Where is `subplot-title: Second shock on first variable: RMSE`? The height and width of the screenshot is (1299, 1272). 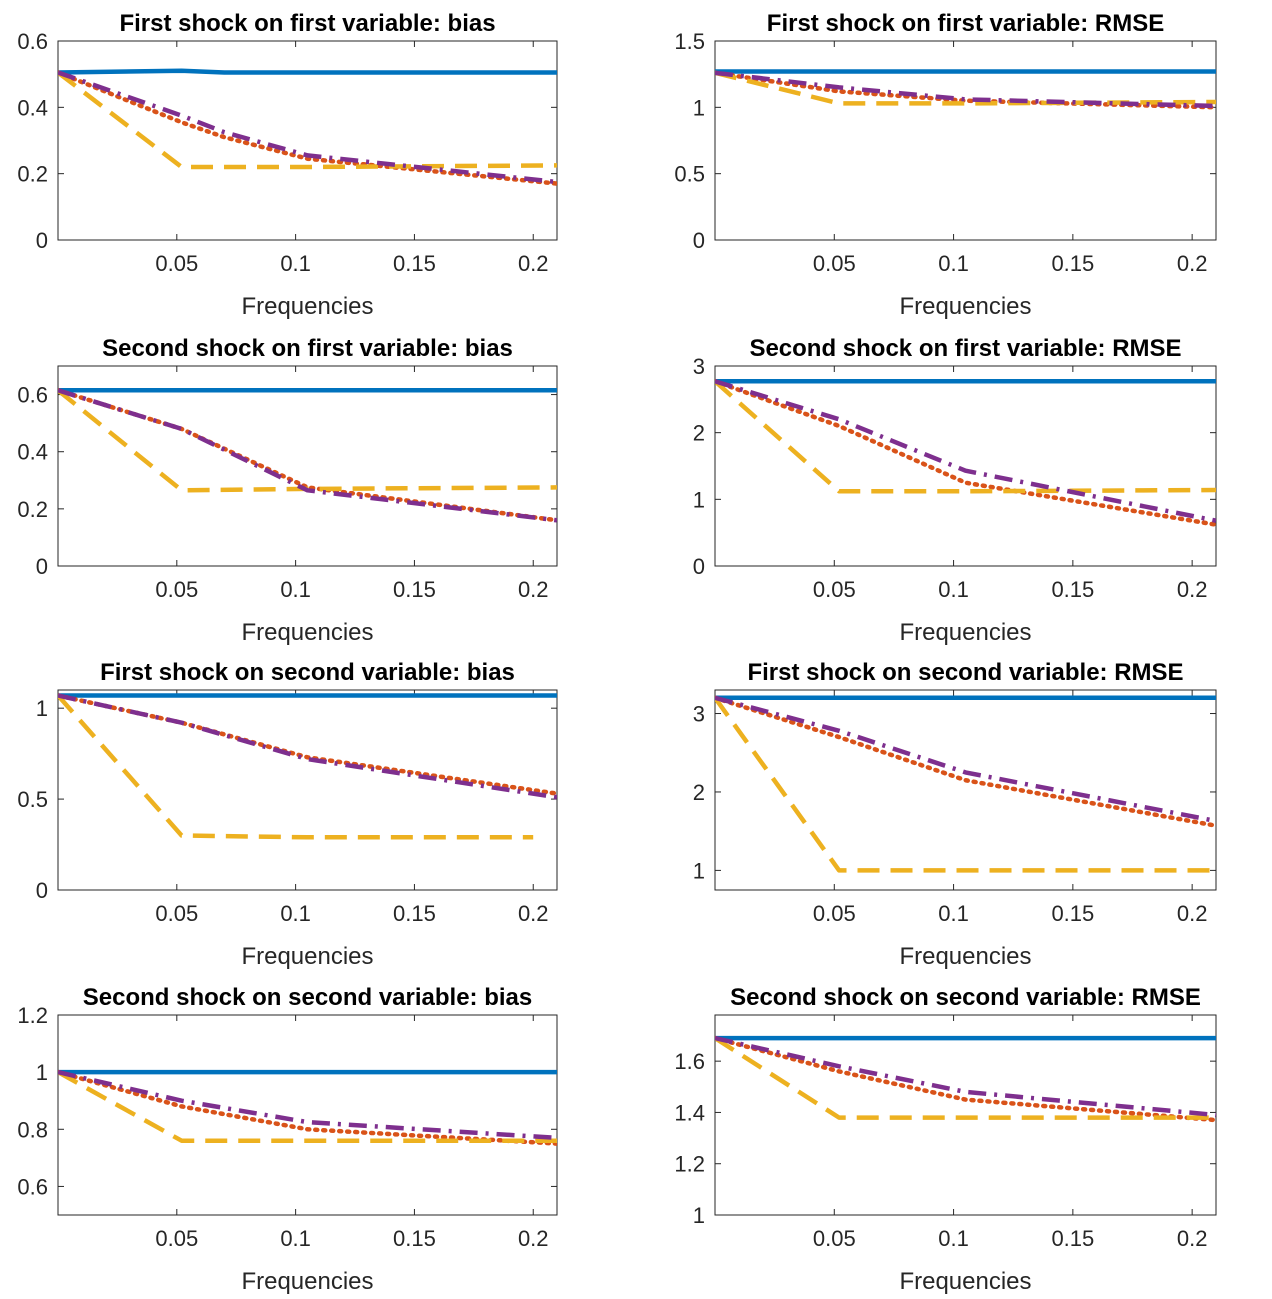 subplot-title: Second shock on first variable: RMSE is located at coordinates (965, 348).